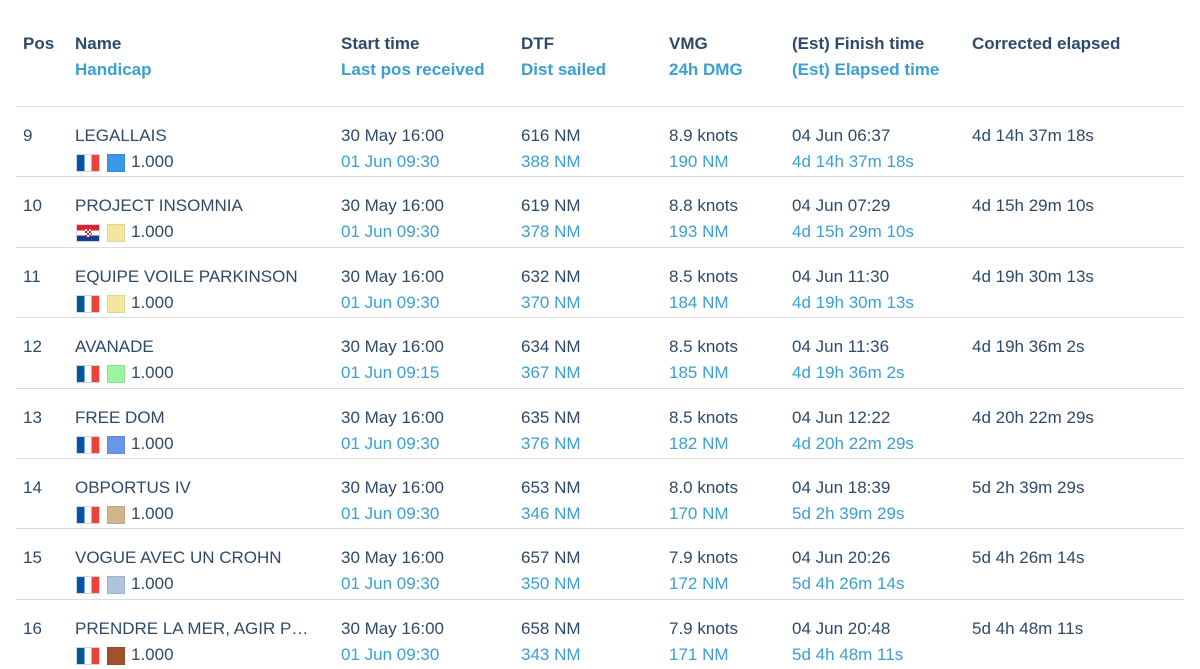  I want to click on finish-time: 04 Jun 07:29, so click(841, 206).